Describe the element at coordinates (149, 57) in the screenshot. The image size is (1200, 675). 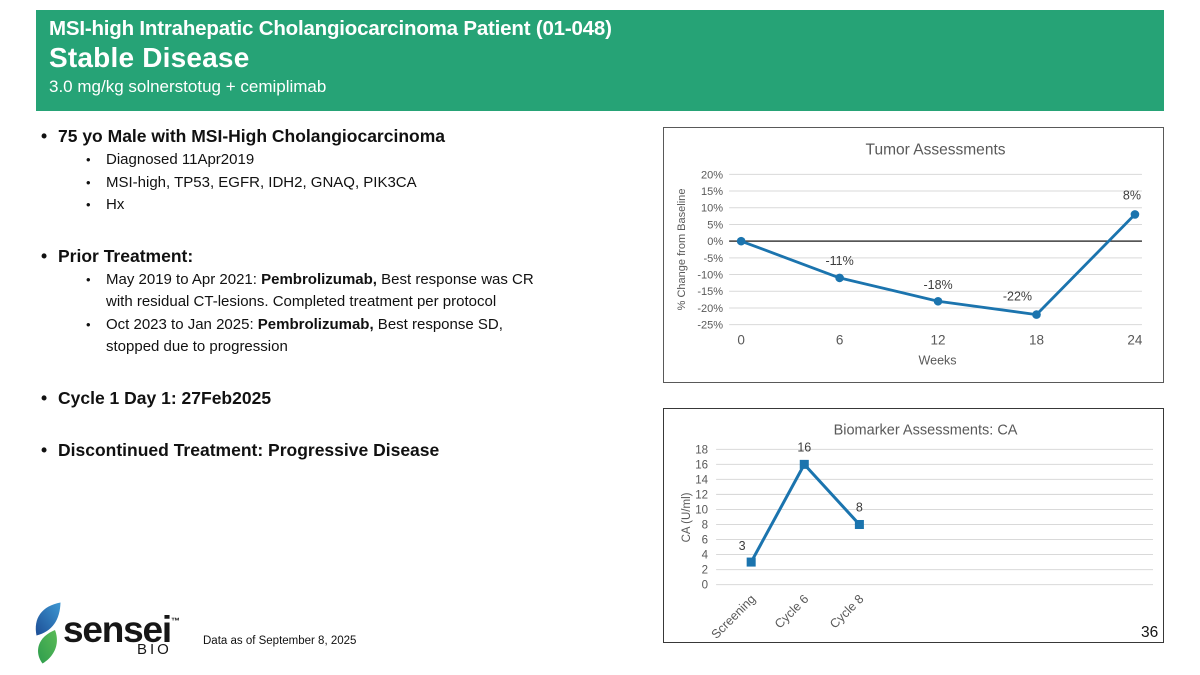
I see `slide-title: Stable Disease` at that location.